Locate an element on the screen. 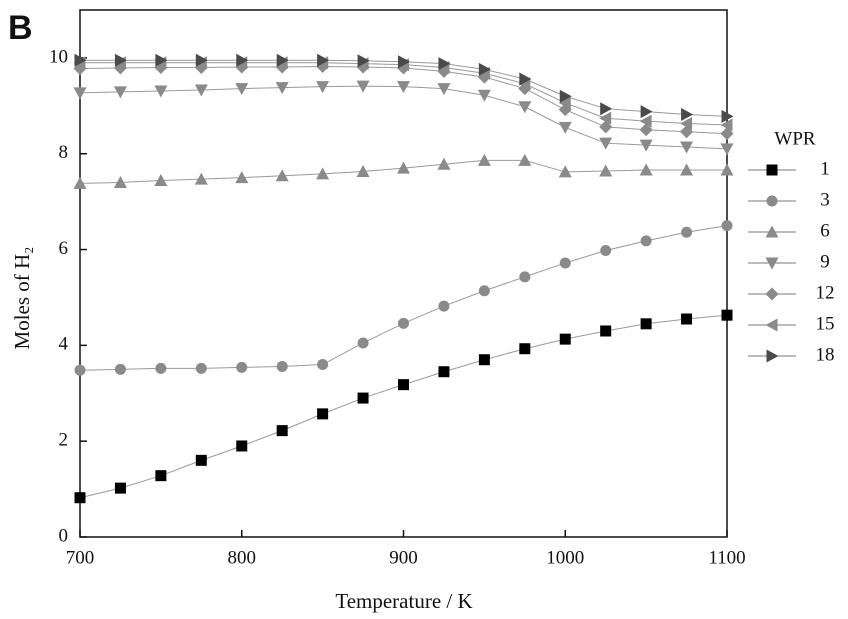 This screenshot has width=848, height=619. x-tick-label: 1000 is located at coordinates (565, 557).